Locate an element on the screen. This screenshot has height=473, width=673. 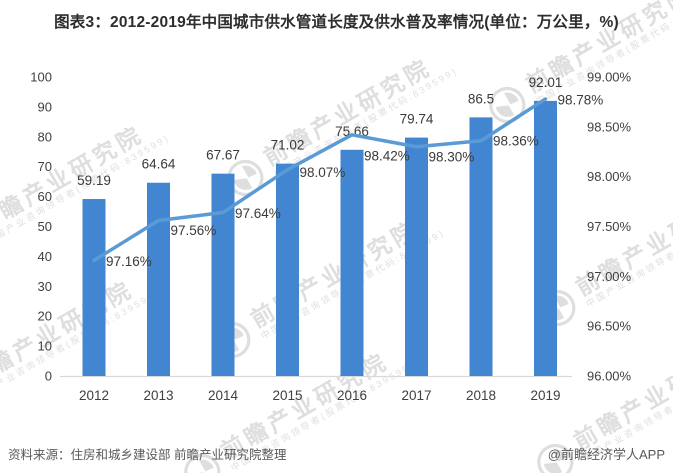
right-axis-tick: 99.00% is located at coordinates (609, 77).